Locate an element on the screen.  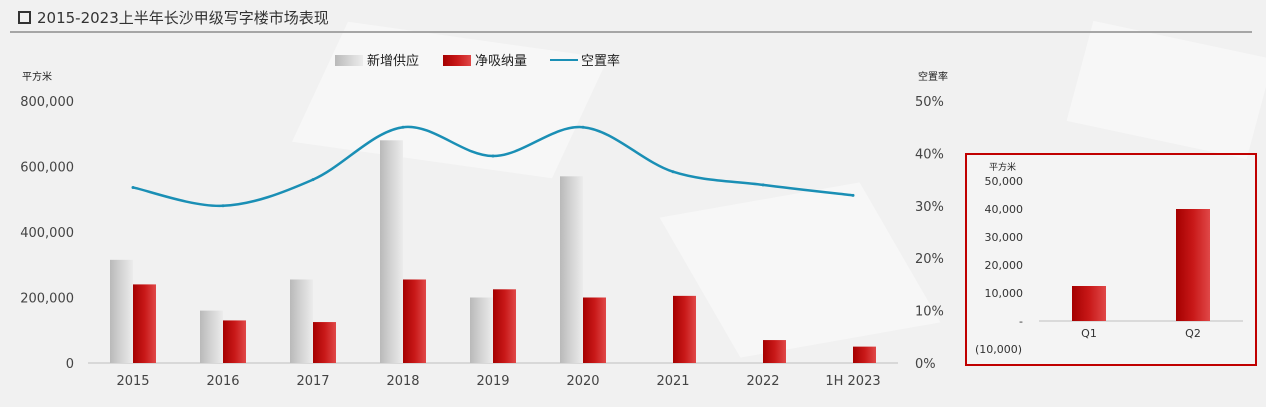
bar-supply-2017 is located at coordinates (301, 321).